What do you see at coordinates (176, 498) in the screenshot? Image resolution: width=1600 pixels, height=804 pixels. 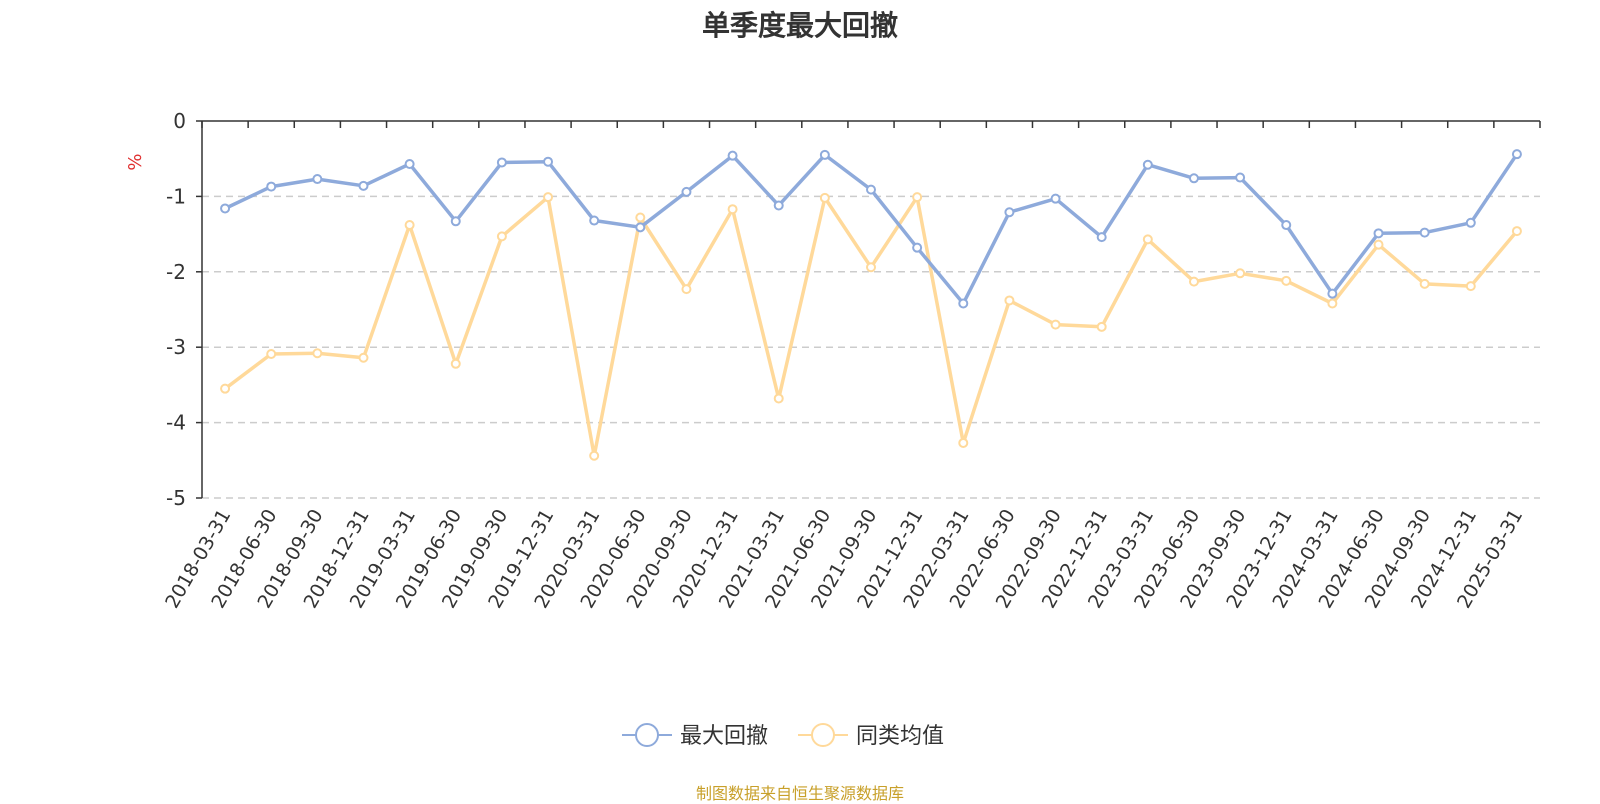 I see `y-tick-label: -5` at bounding box center [176, 498].